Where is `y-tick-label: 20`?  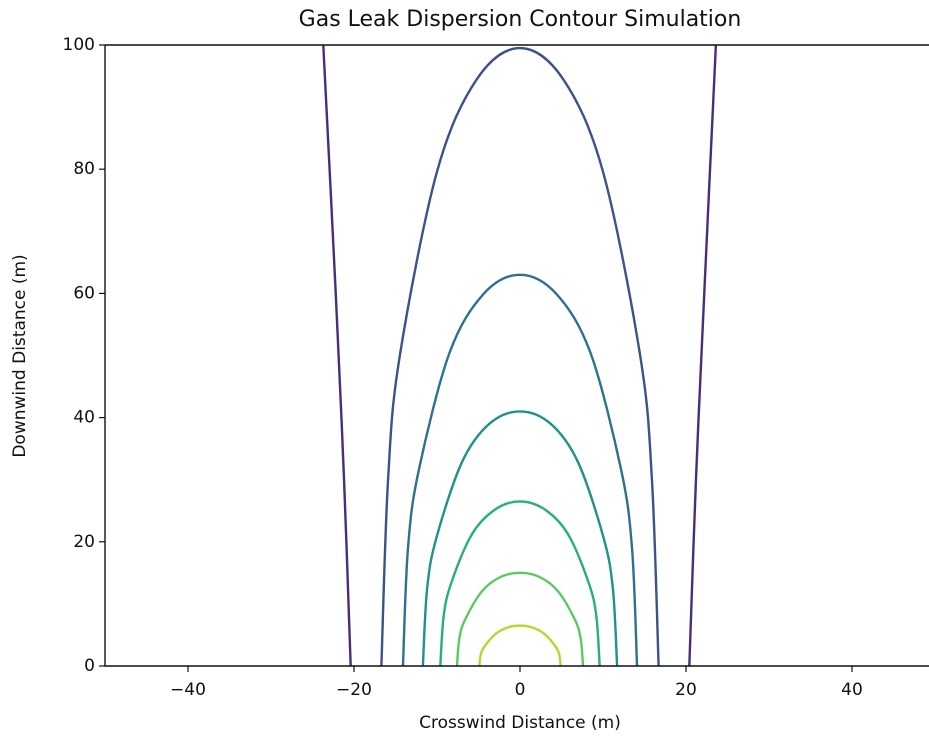
y-tick-label: 20 is located at coordinates (84, 542).